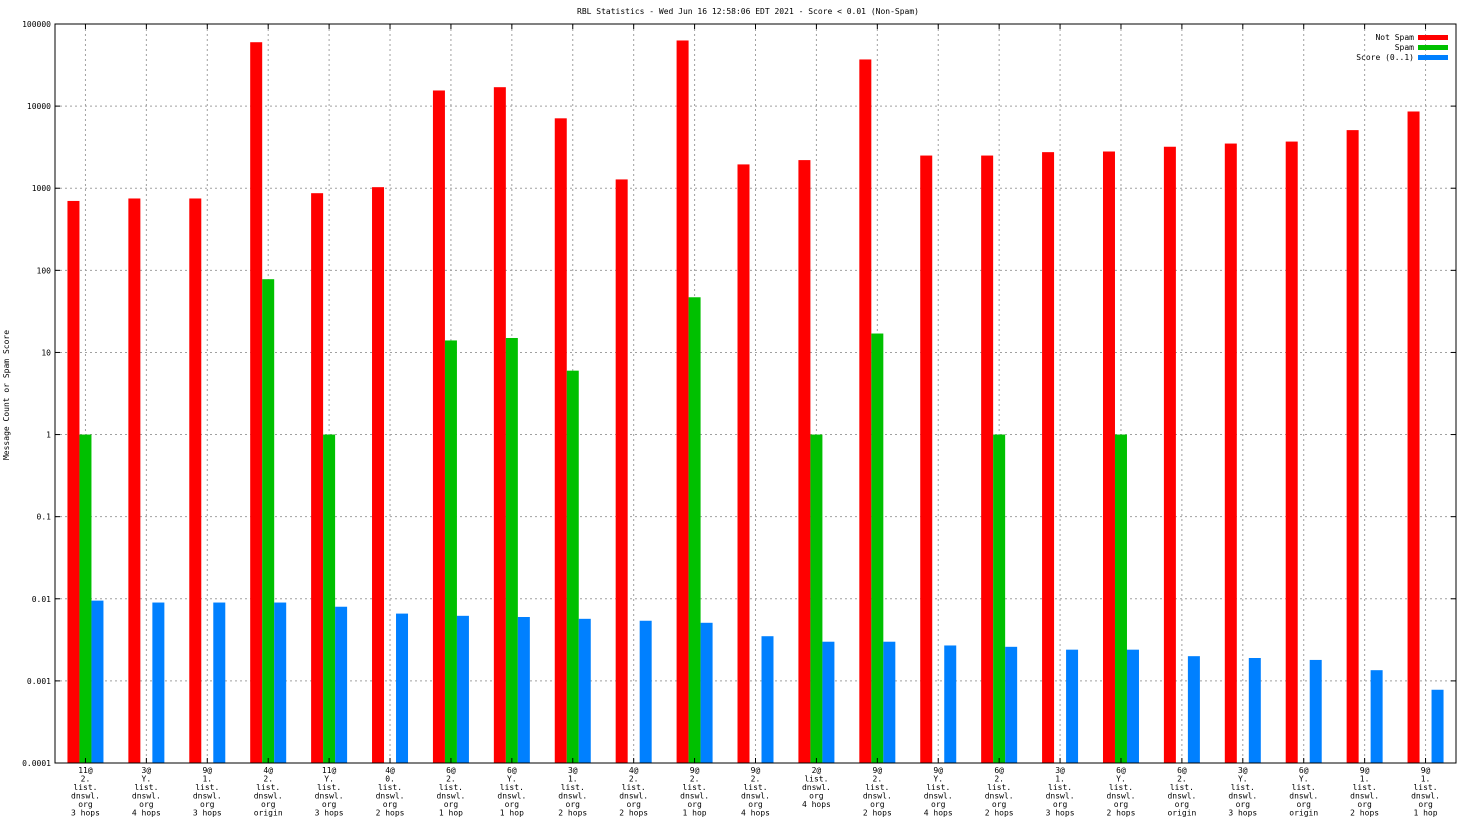  What do you see at coordinates (450, 792) in the screenshot?
I see `x-tick-label: 6@ 2. list. dnswl. org 1 hop` at bounding box center [450, 792].